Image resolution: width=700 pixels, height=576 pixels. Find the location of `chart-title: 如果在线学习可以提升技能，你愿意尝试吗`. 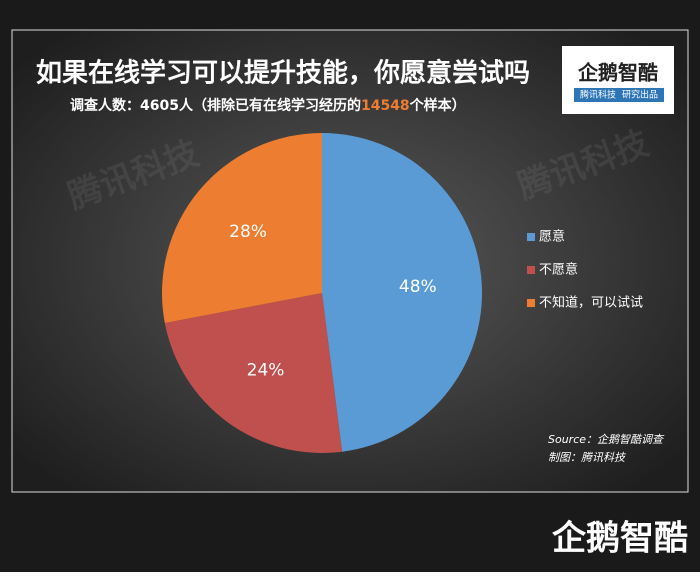

chart-title: 如果在线学习可以提升技能，你愿意尝试吗 is located at coordinates (283, 73).